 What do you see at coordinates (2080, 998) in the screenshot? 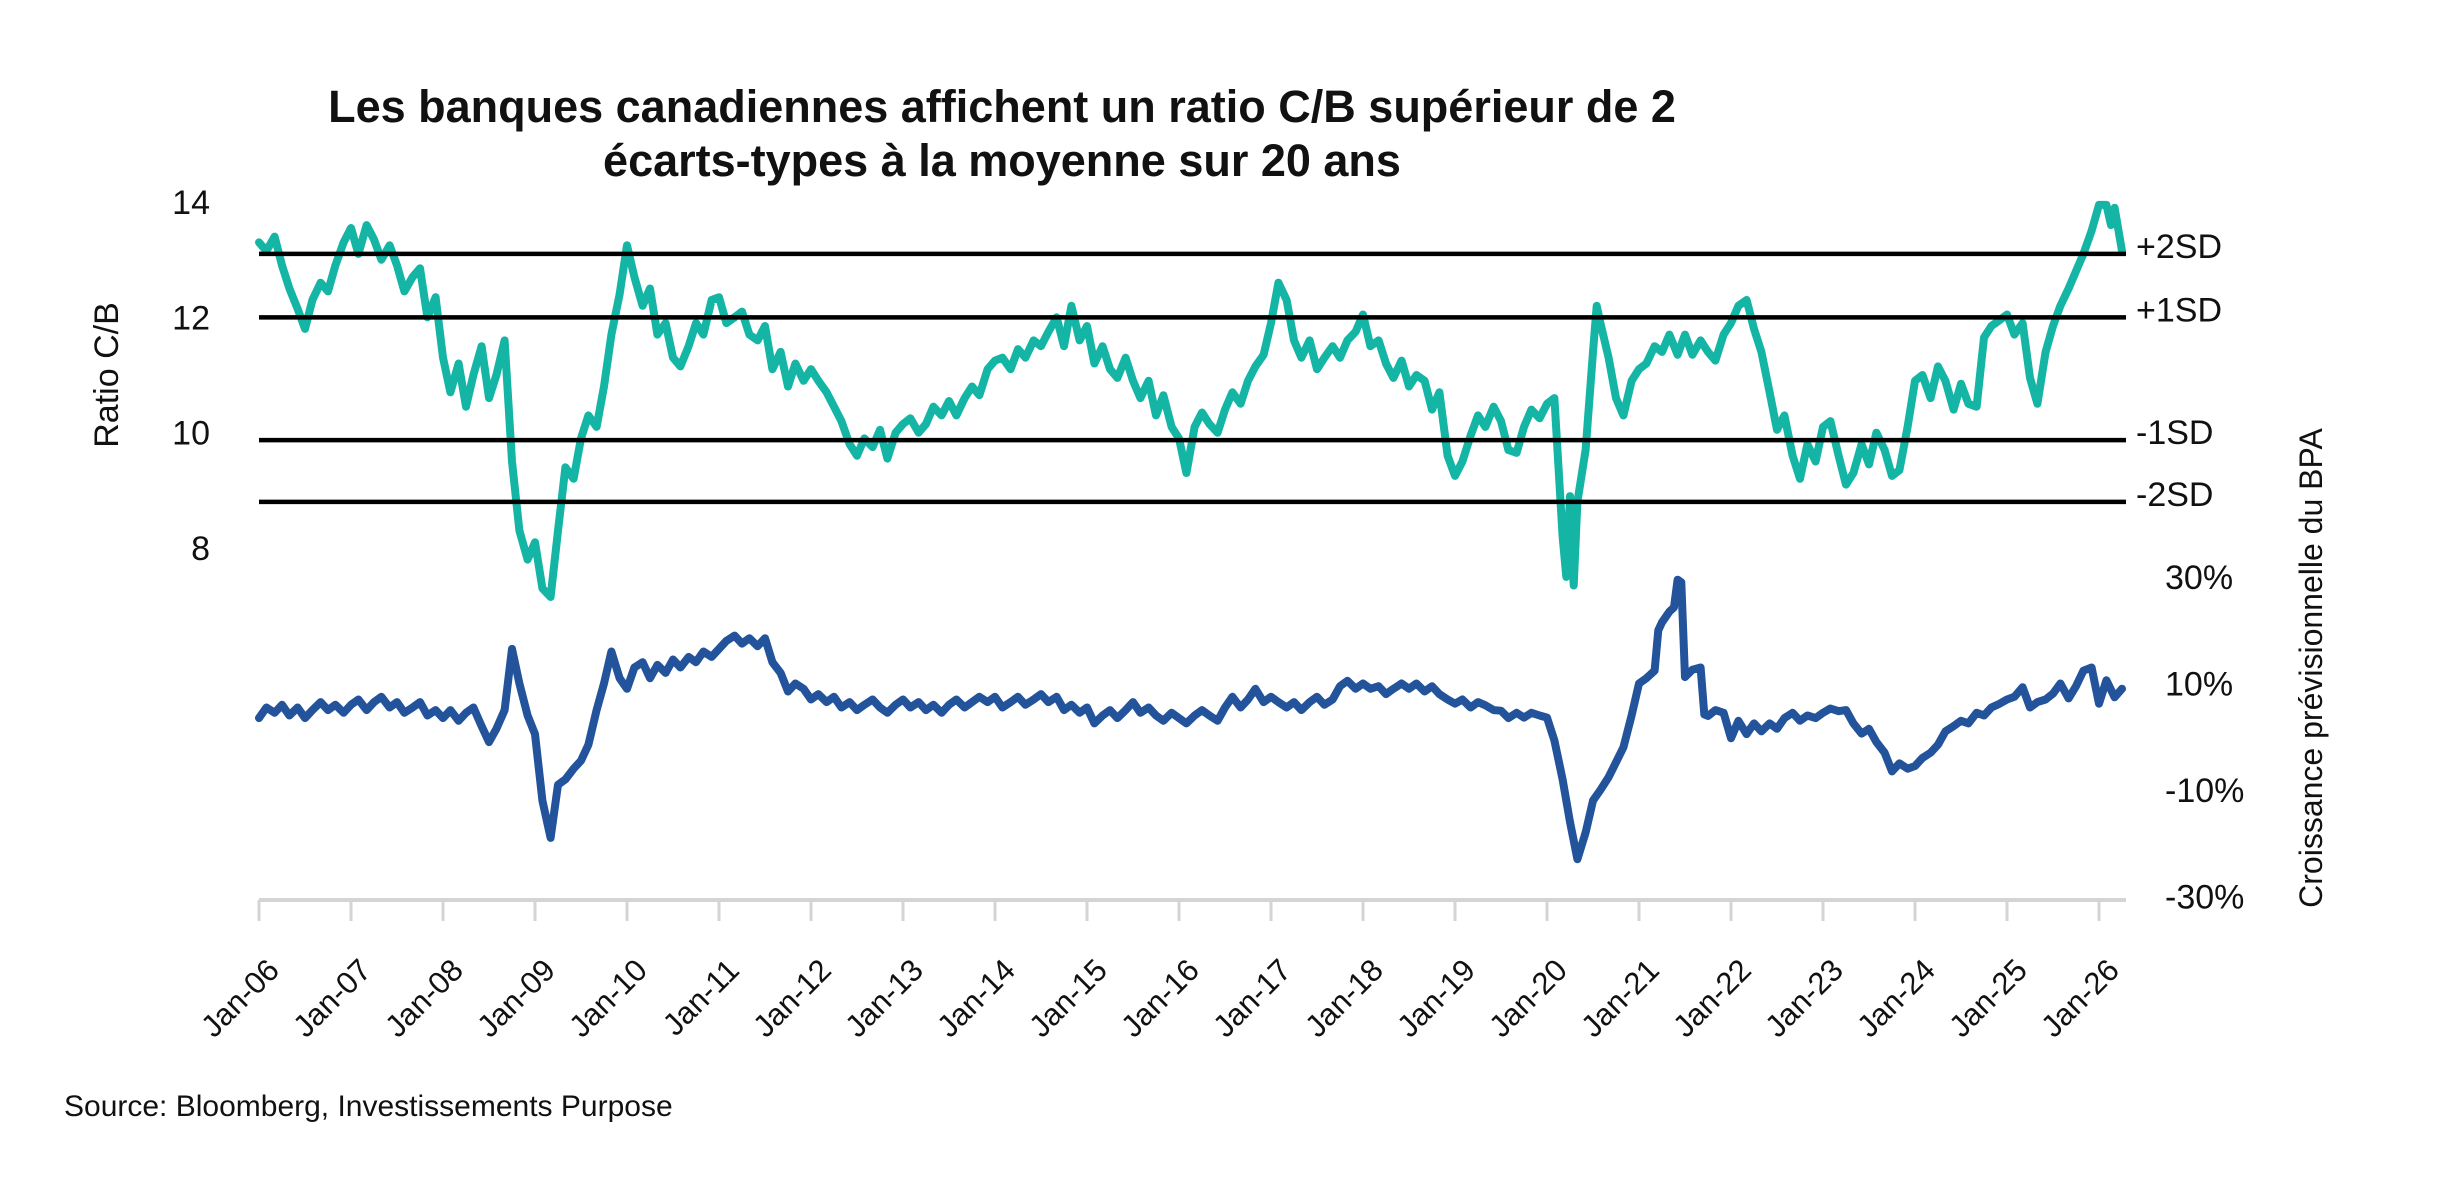
I see `x-tick-label: Jan-26` at bounding box center [2080, 998].